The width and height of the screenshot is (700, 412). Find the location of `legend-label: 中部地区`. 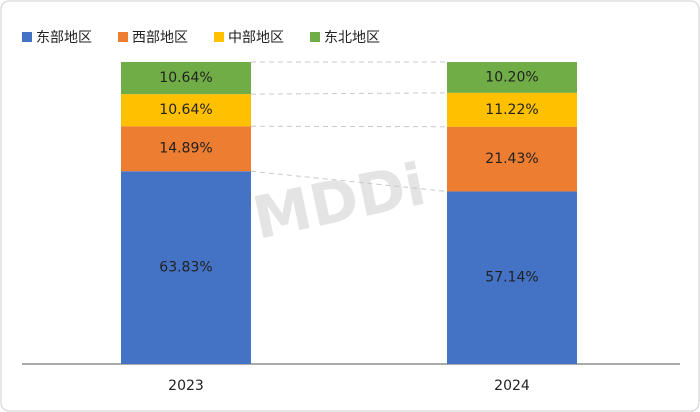

legend-label: 中部地区 is located at coordinates (256, 38).